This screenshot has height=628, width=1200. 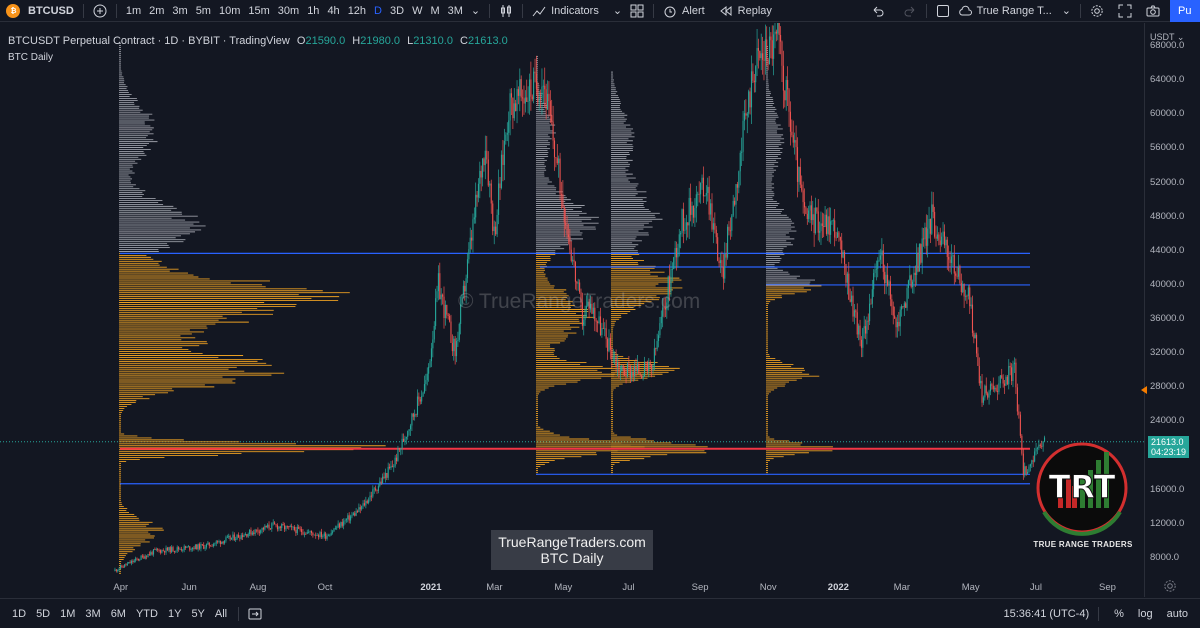 I want to click on clock-timezone: 15:36:41 (UTC-4), so click(x=1046, y=613).